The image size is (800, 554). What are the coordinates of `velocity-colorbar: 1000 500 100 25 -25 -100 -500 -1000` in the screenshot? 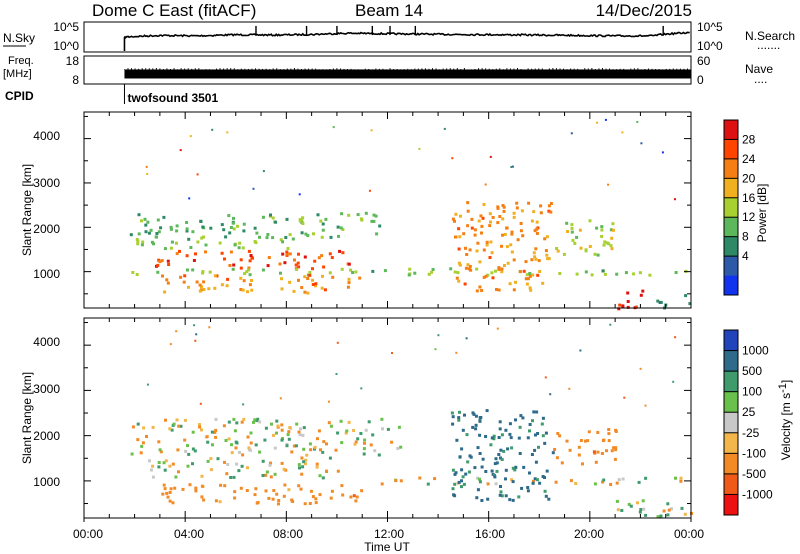 It's located at (748, 422).